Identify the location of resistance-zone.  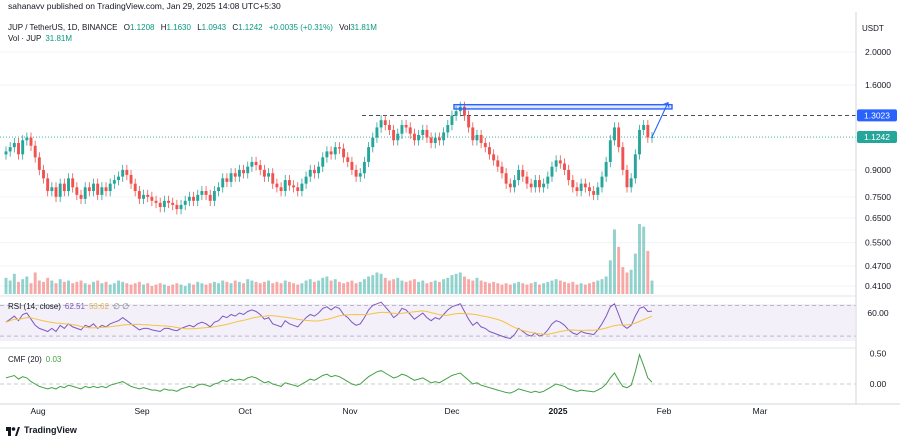
(563, 106).